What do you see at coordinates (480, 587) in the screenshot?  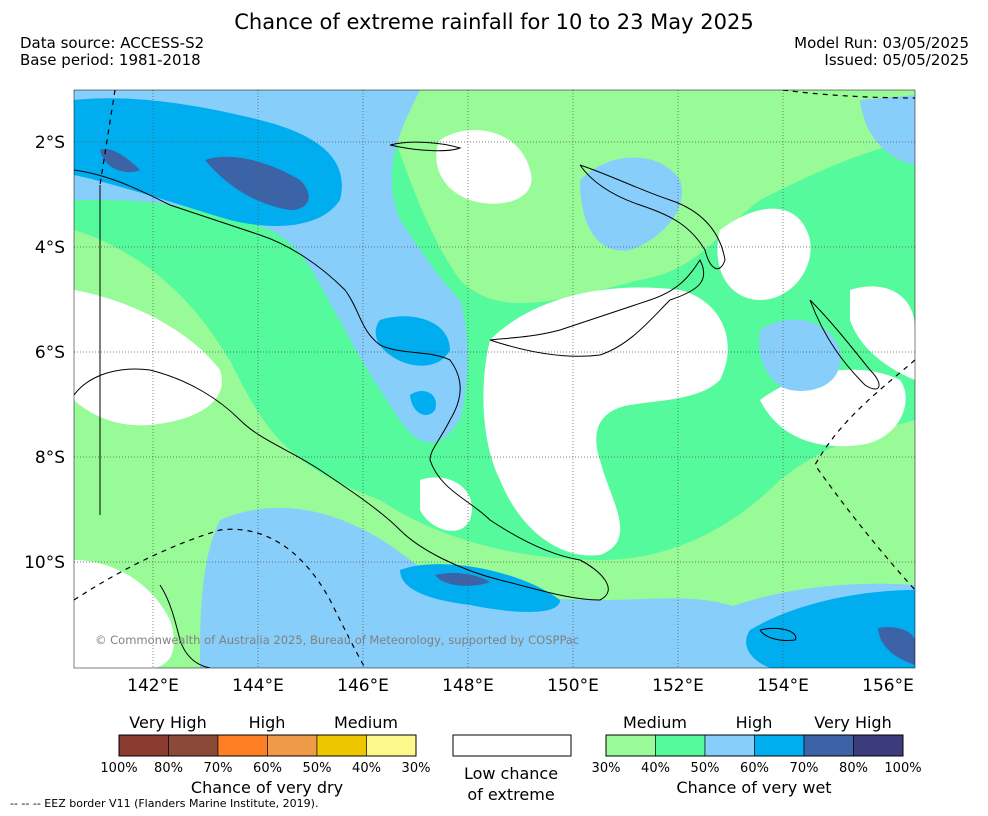 I see `field-50-60-south` at bounding box center [480, 587].